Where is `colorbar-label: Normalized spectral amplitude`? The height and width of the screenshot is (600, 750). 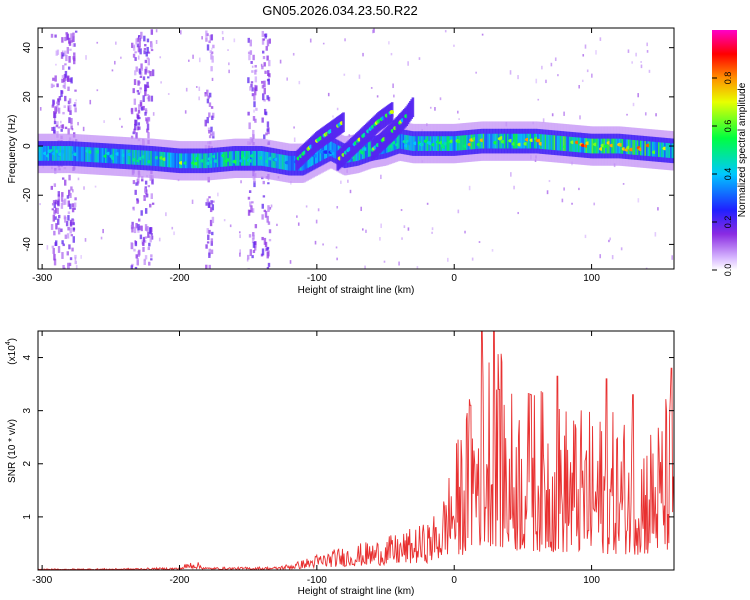
colorbar-label: Normalized spectral amplitude is located at coordinates (742, 149).